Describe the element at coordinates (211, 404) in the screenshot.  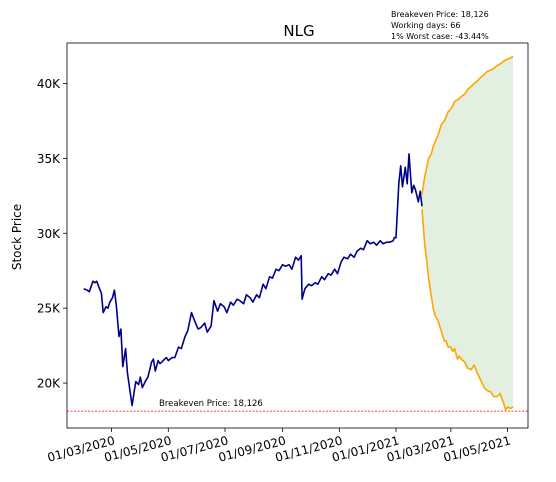
I see `breakeven-label: Breakeven Price: 18,126` at that location.